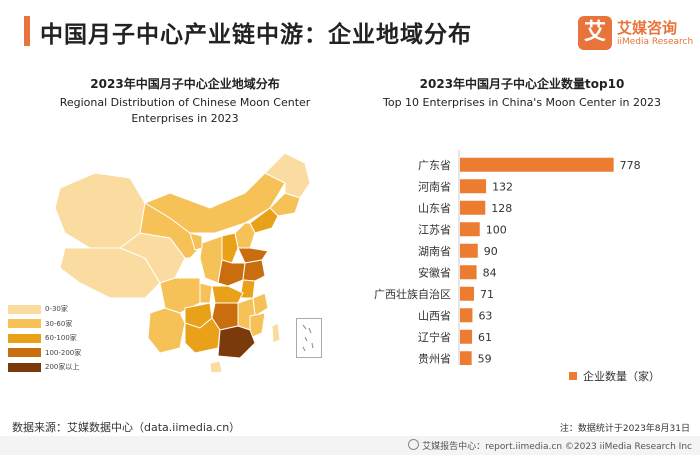 The width and height of the screenshot is (700, 455). What do you see at coordinates (487, 294) in the screenshot?
I see `value-label: 71` at bounding box center [487, 294].